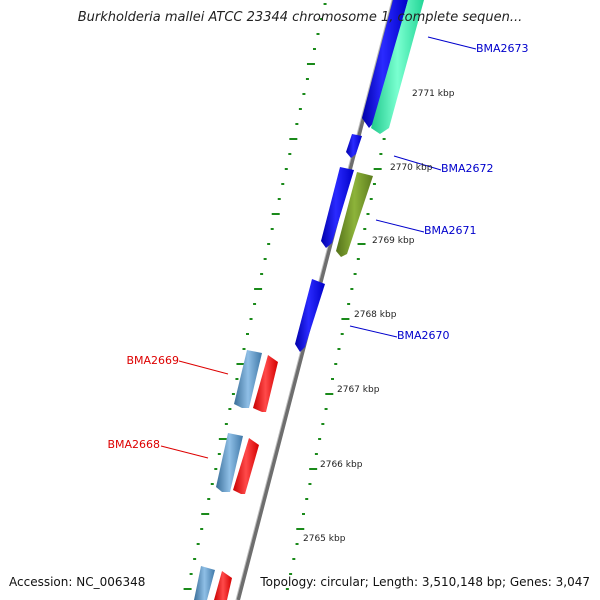 The width and height of the screenshot is (600, 600). Describe the element at coordinates (310, 315) in the screenshot. I see `gene-feature-BMA2670` at that location.